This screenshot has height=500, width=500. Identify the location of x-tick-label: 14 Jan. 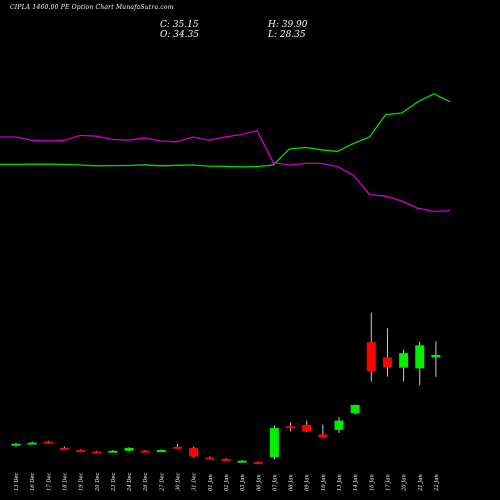
(356, 482).